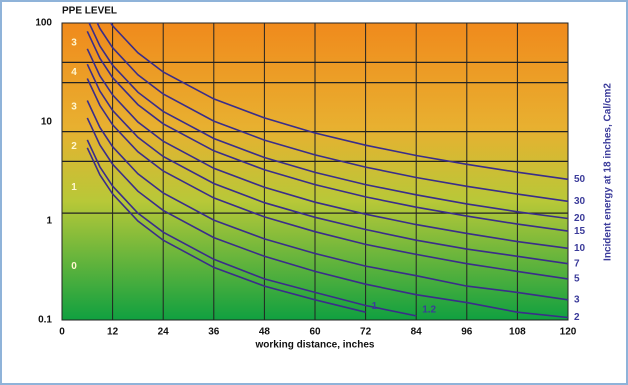  What do you see at coordinates (608, 172) in the screenshot?
I see `y2-axis-title: Incident energy at 18 inches, Cal/cm2` at bounding box center [608, 172].